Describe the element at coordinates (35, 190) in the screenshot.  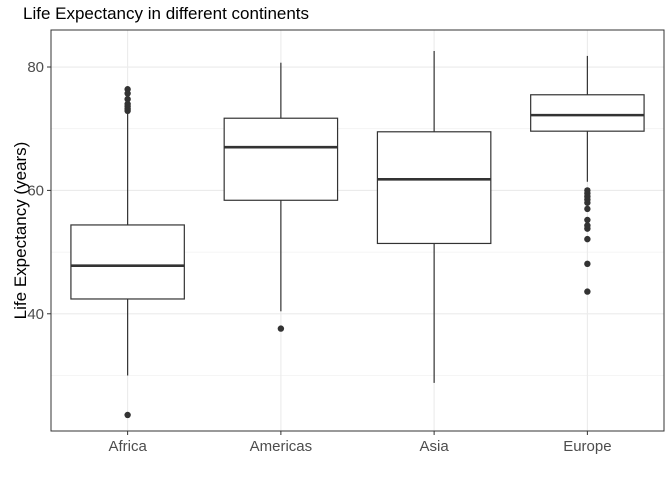
I see `y-tick-label: 60` at that location.